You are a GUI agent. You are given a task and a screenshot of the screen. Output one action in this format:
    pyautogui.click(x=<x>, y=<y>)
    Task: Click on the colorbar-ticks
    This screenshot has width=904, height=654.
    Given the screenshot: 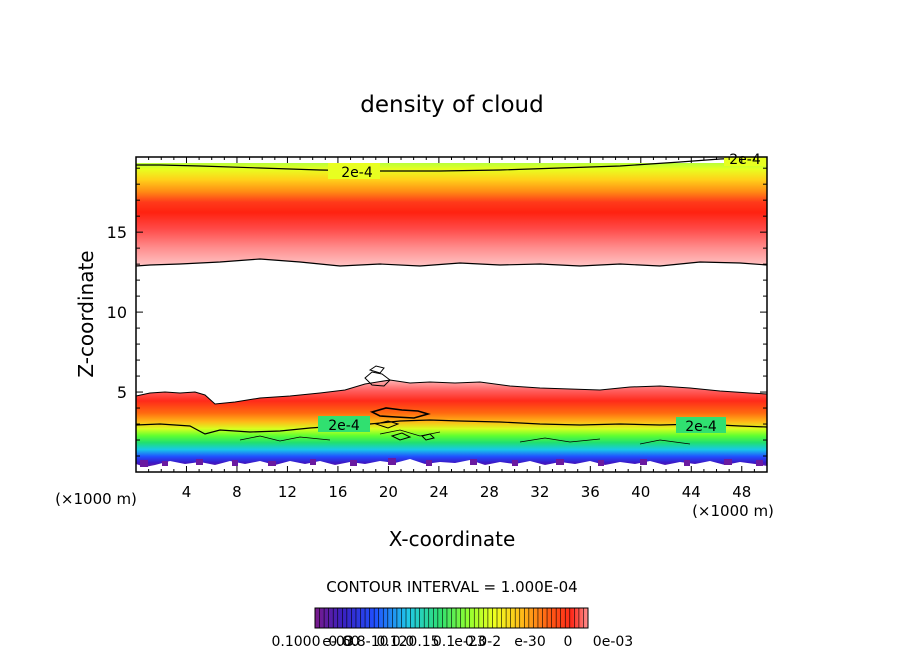 What is the action you would take?
    pyautogui.click(x=451, y=618)
    